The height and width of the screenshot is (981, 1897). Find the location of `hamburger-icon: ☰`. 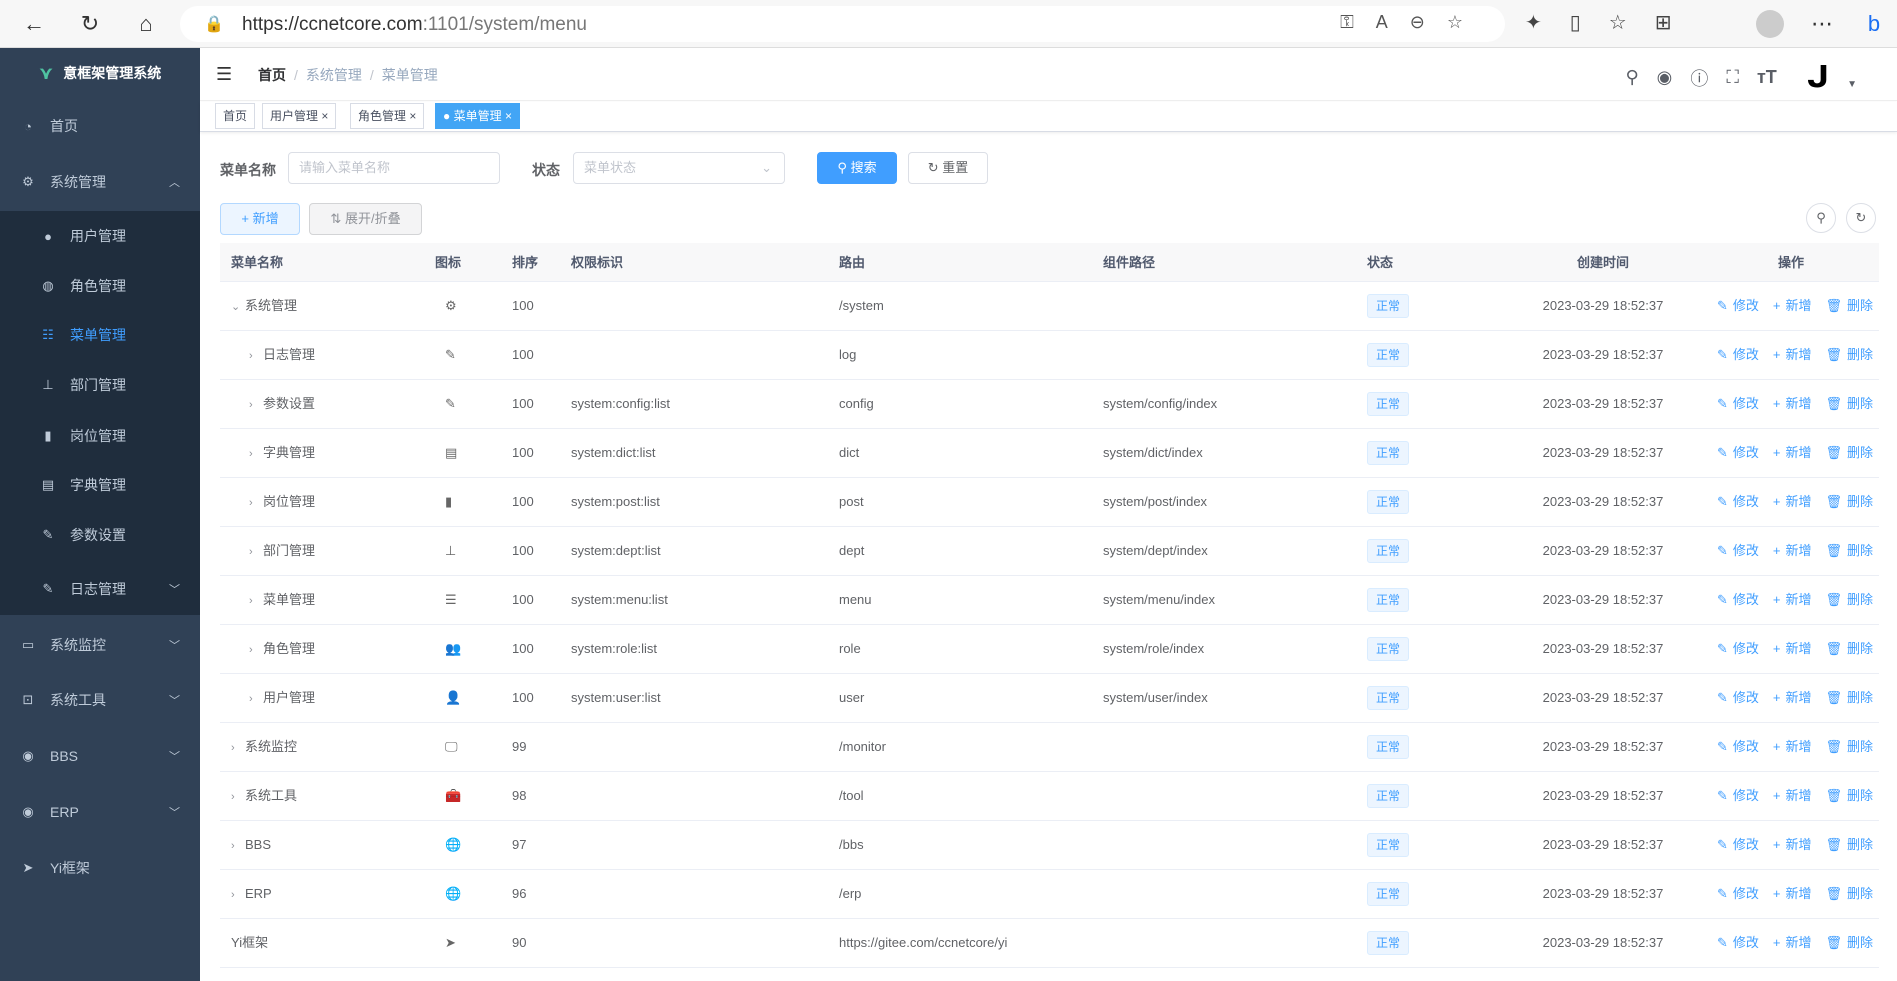

hamburger-icon: ☰ is located at coordinates (224, 74).